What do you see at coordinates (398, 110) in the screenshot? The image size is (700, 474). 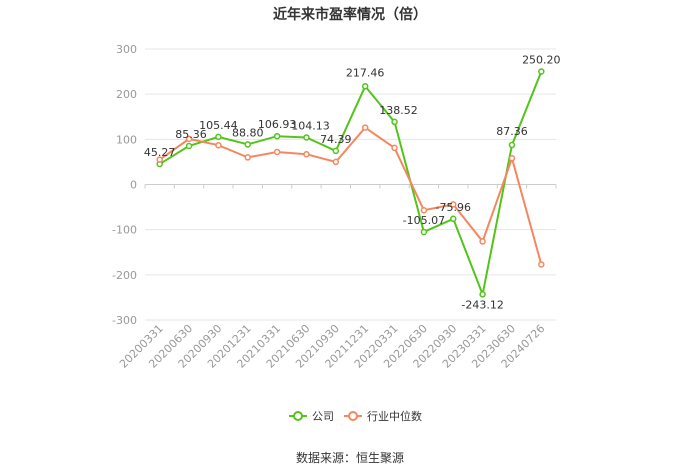 I see `data-label: 138.52` at bounding box center [398, 110].